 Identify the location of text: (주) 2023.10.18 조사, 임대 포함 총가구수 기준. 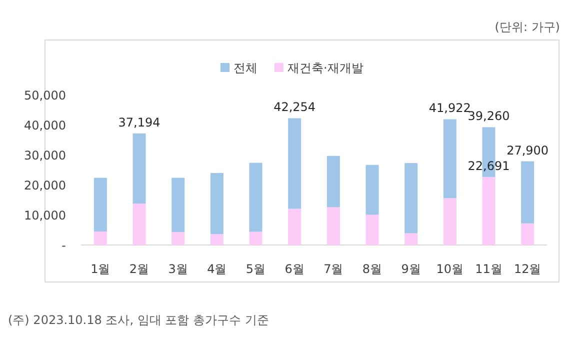
(138, 320).